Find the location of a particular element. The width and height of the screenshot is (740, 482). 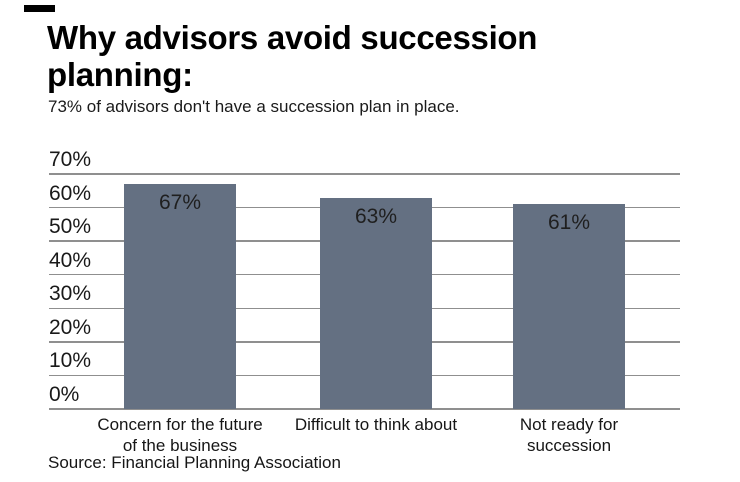

bar-value-label: 63% is located at coordinates (376, 216).